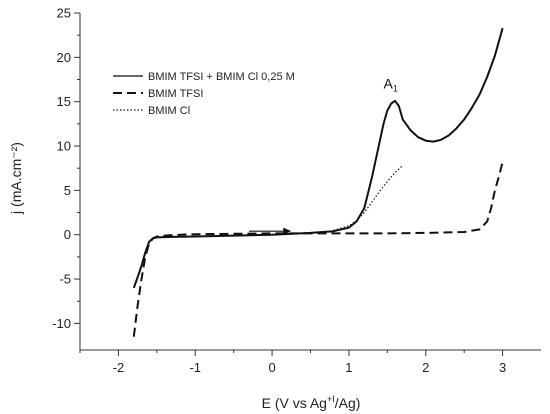 This screenshot has height=414, width=550. What do you see at coordinates (221, 77) in the screenshot?
I see `legend-label-1: BMIM TFSI + BMIM Cl 0,25 M` at bounding box center [221, 77].